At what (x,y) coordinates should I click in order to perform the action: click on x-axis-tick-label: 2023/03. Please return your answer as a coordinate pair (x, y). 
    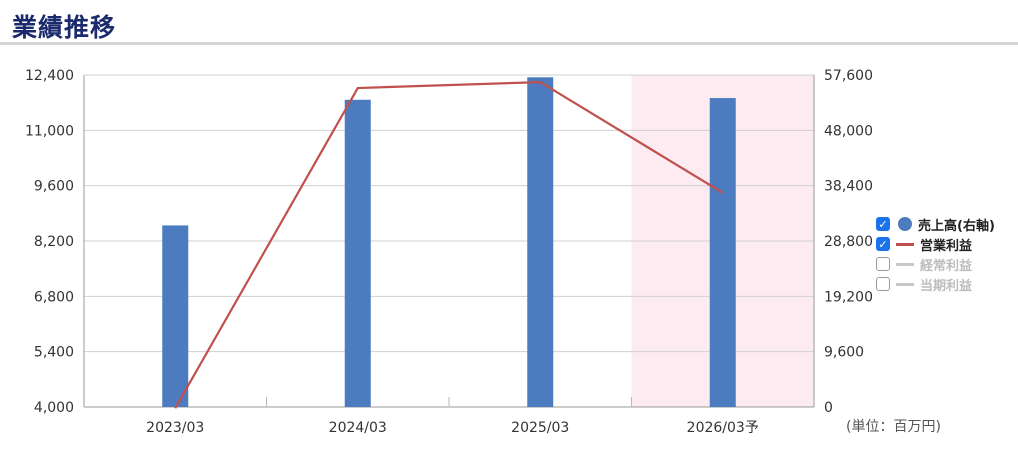
    Looking at the image, I should click on (175, 428).